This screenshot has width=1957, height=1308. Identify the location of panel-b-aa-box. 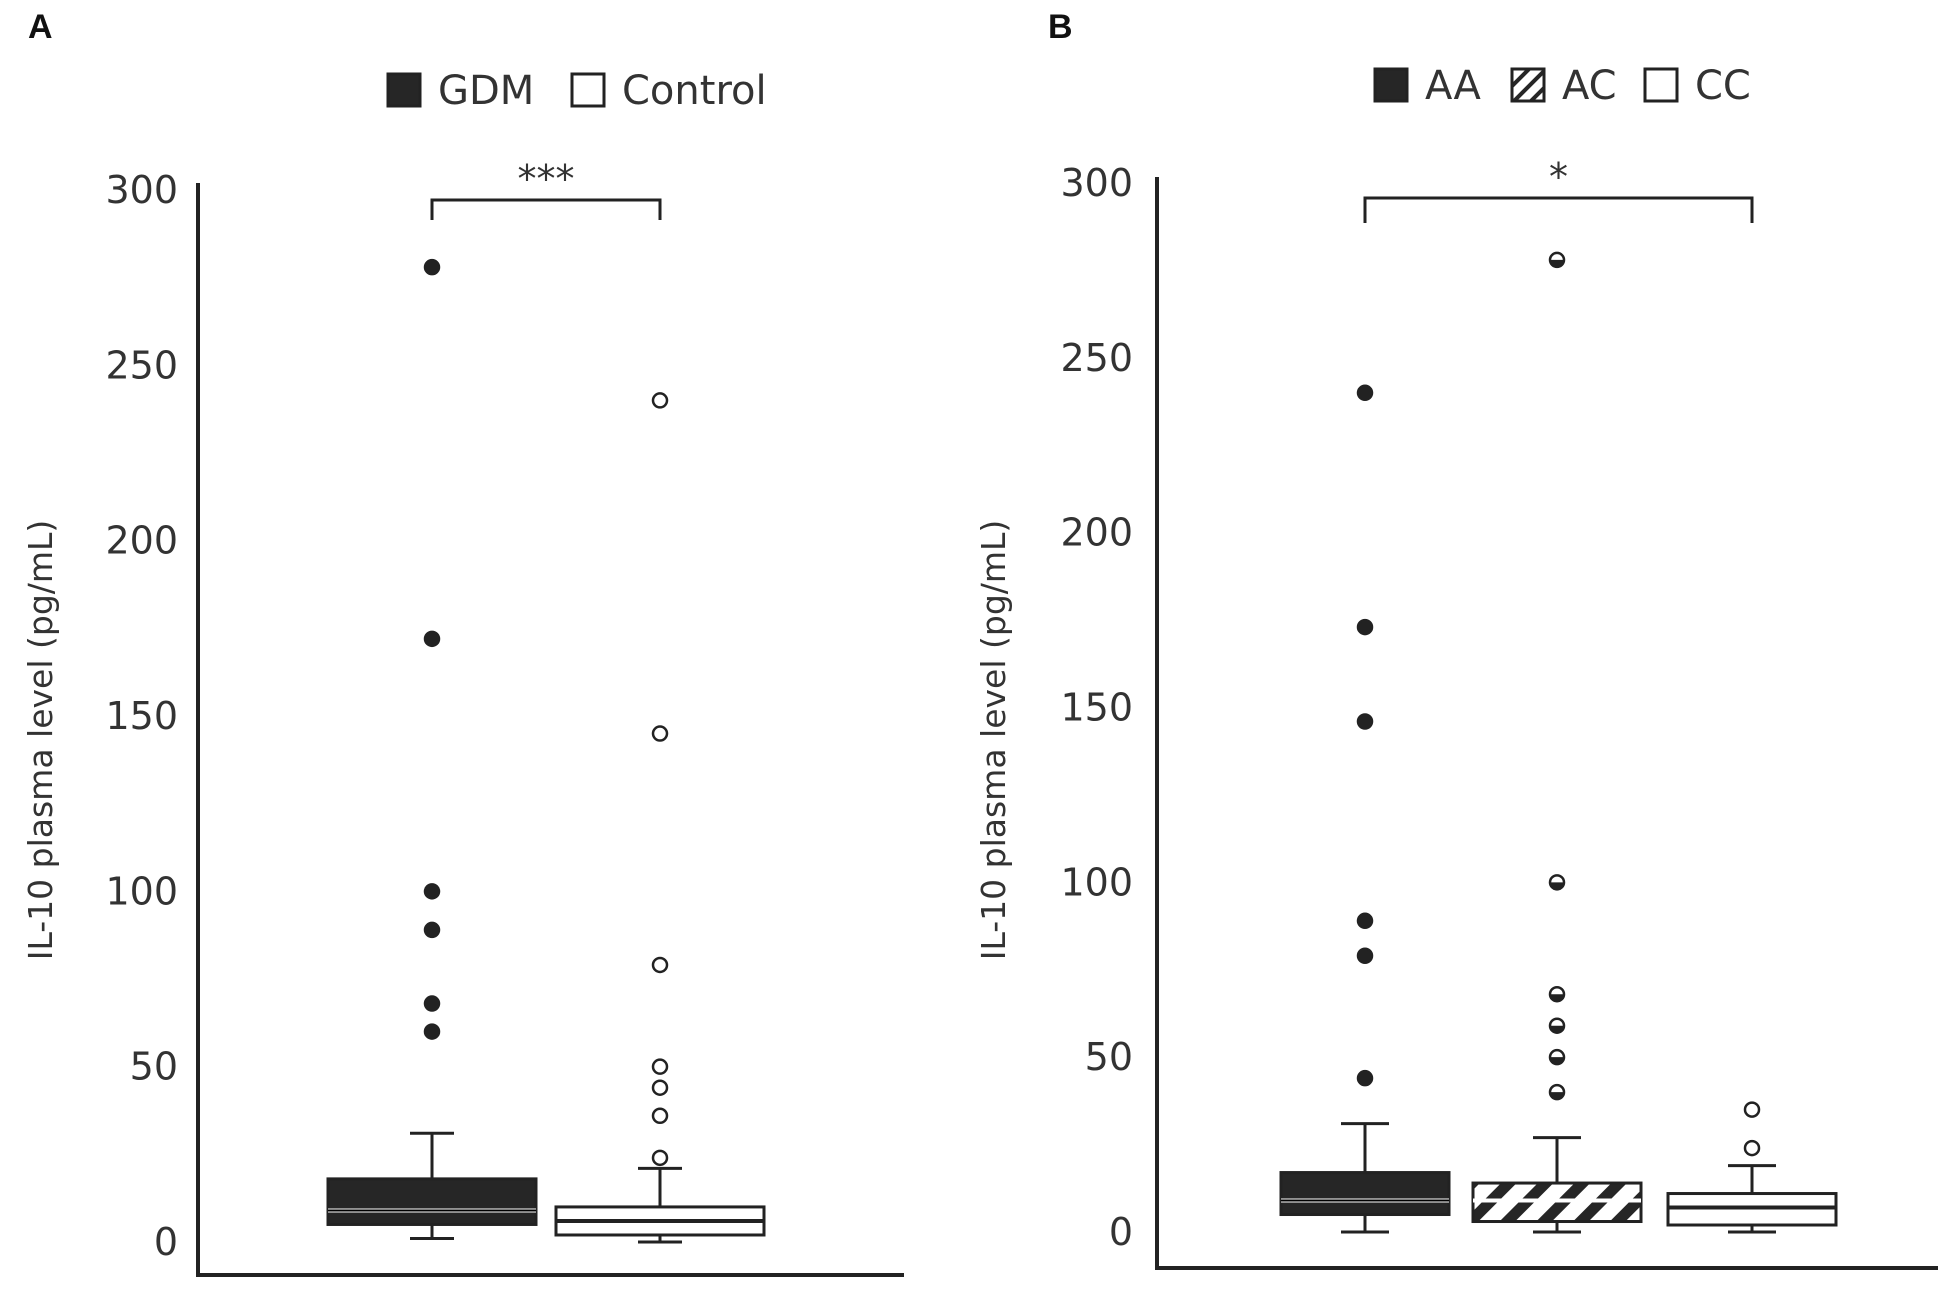
(1365, 1194).